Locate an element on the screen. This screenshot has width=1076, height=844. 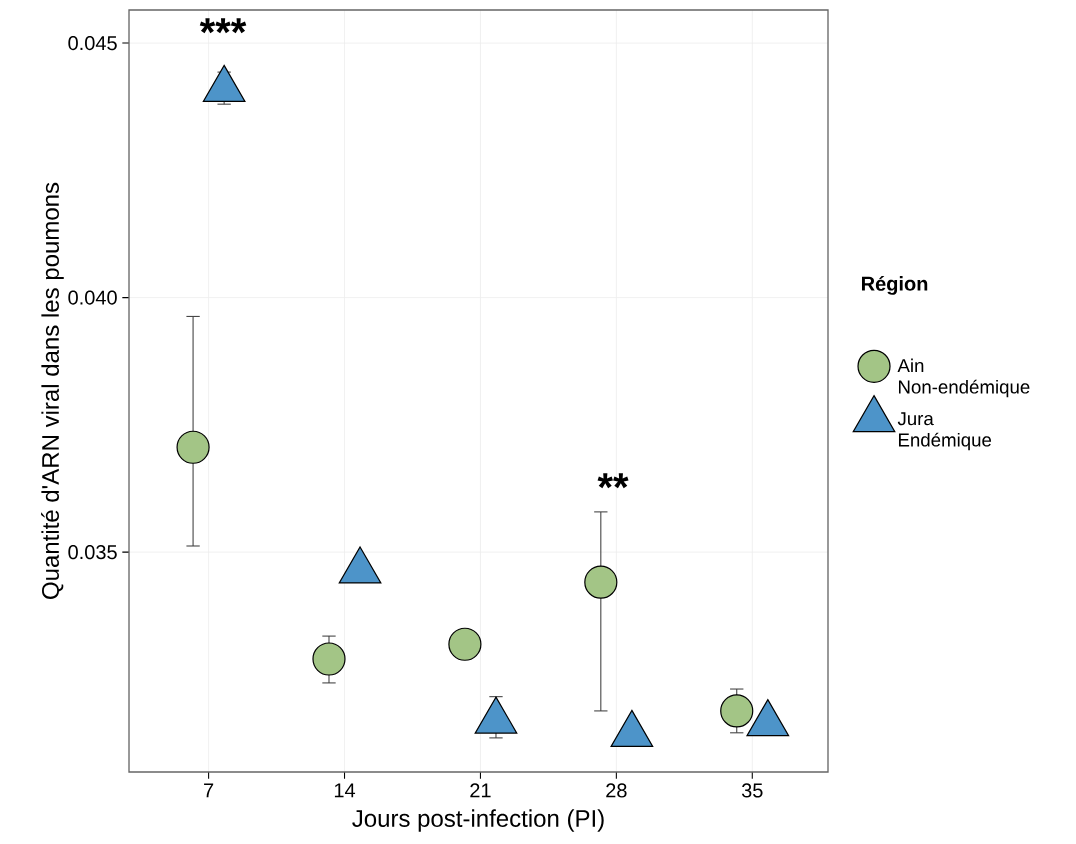
annotation: ** is located at coordinates (613, 481).